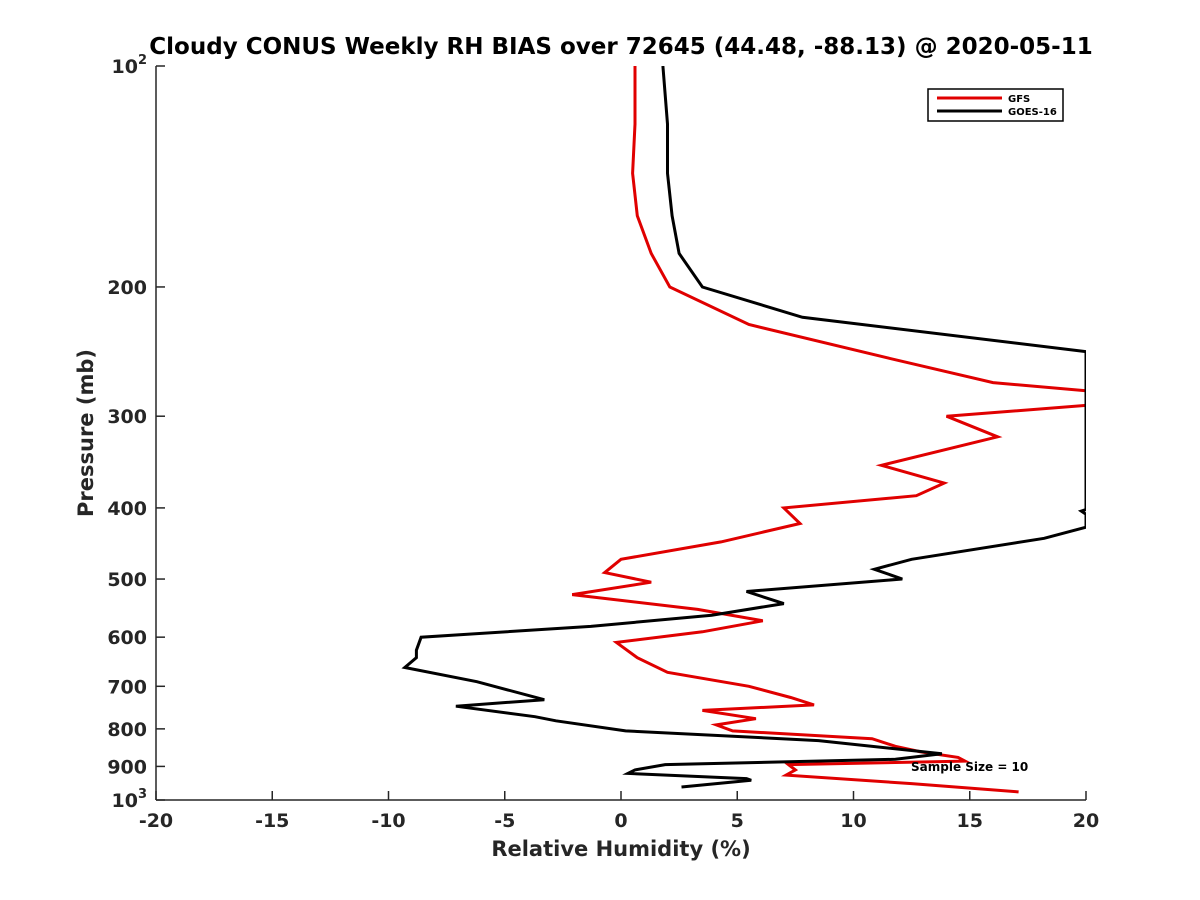 The width and height of the screenshot is (1200, 900). What do you see at coordinates (272, 821) in the screenshot?
I see `x-tick-label: -15` at bounding box center [272, 821].